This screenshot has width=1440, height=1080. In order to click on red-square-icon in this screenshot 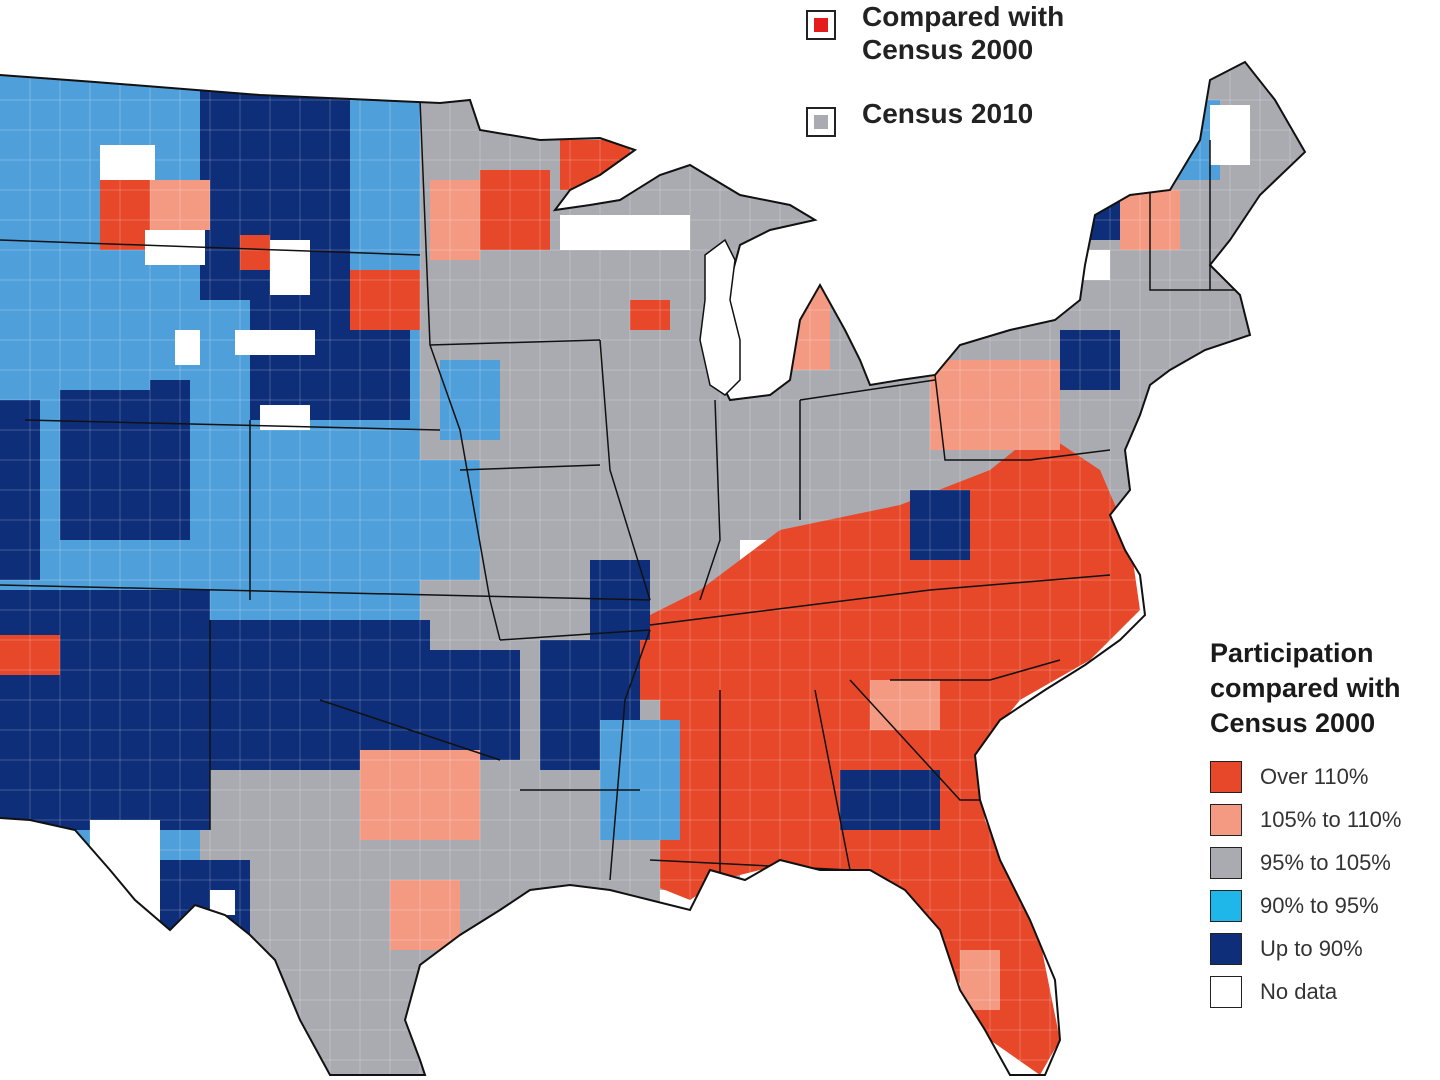, I will do `click(821, 25)`.